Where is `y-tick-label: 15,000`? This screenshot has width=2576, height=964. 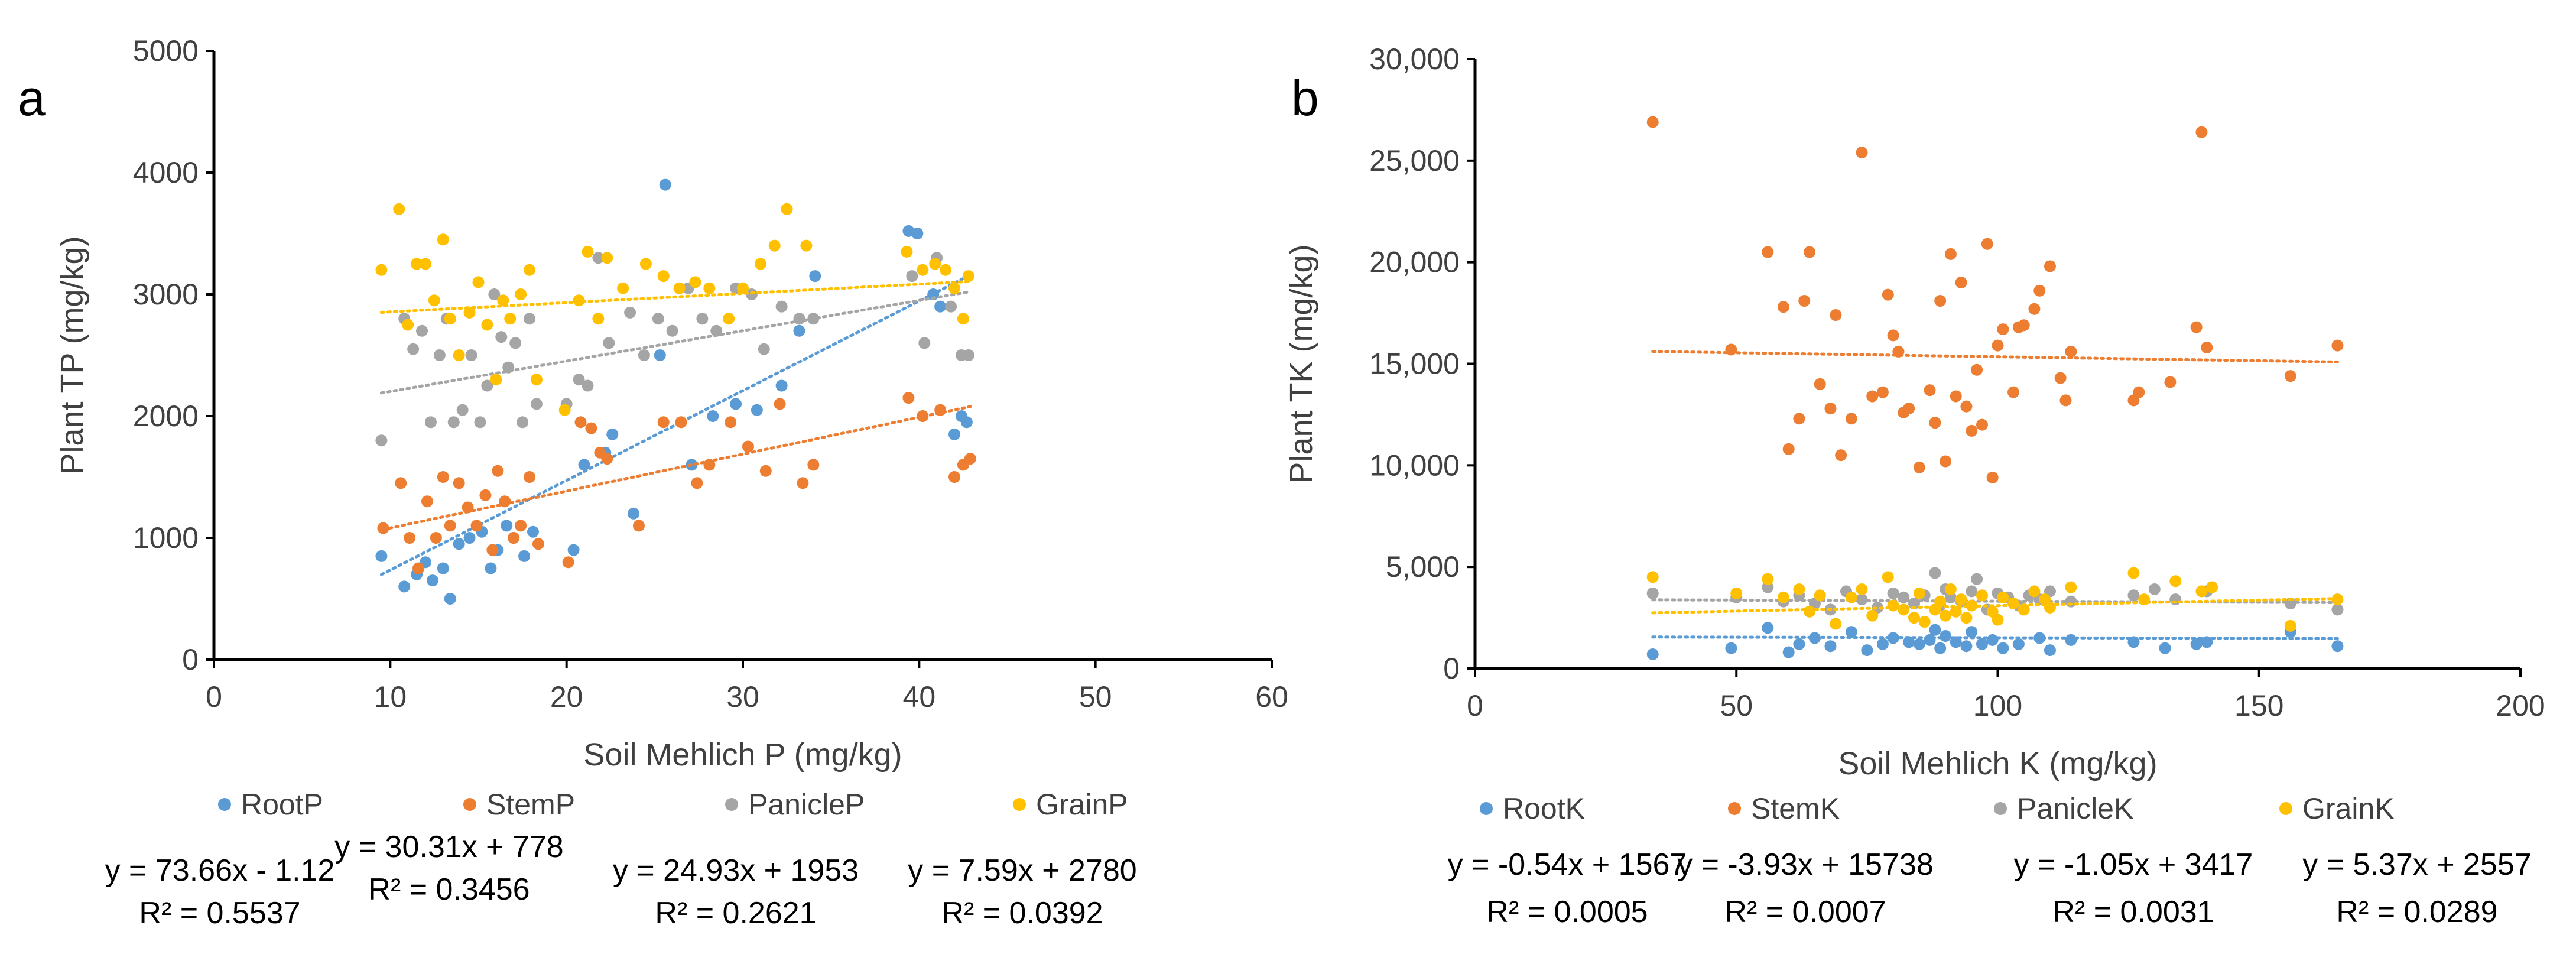
y-tick-label: 15,000 is located at coordinates (1414, 364).